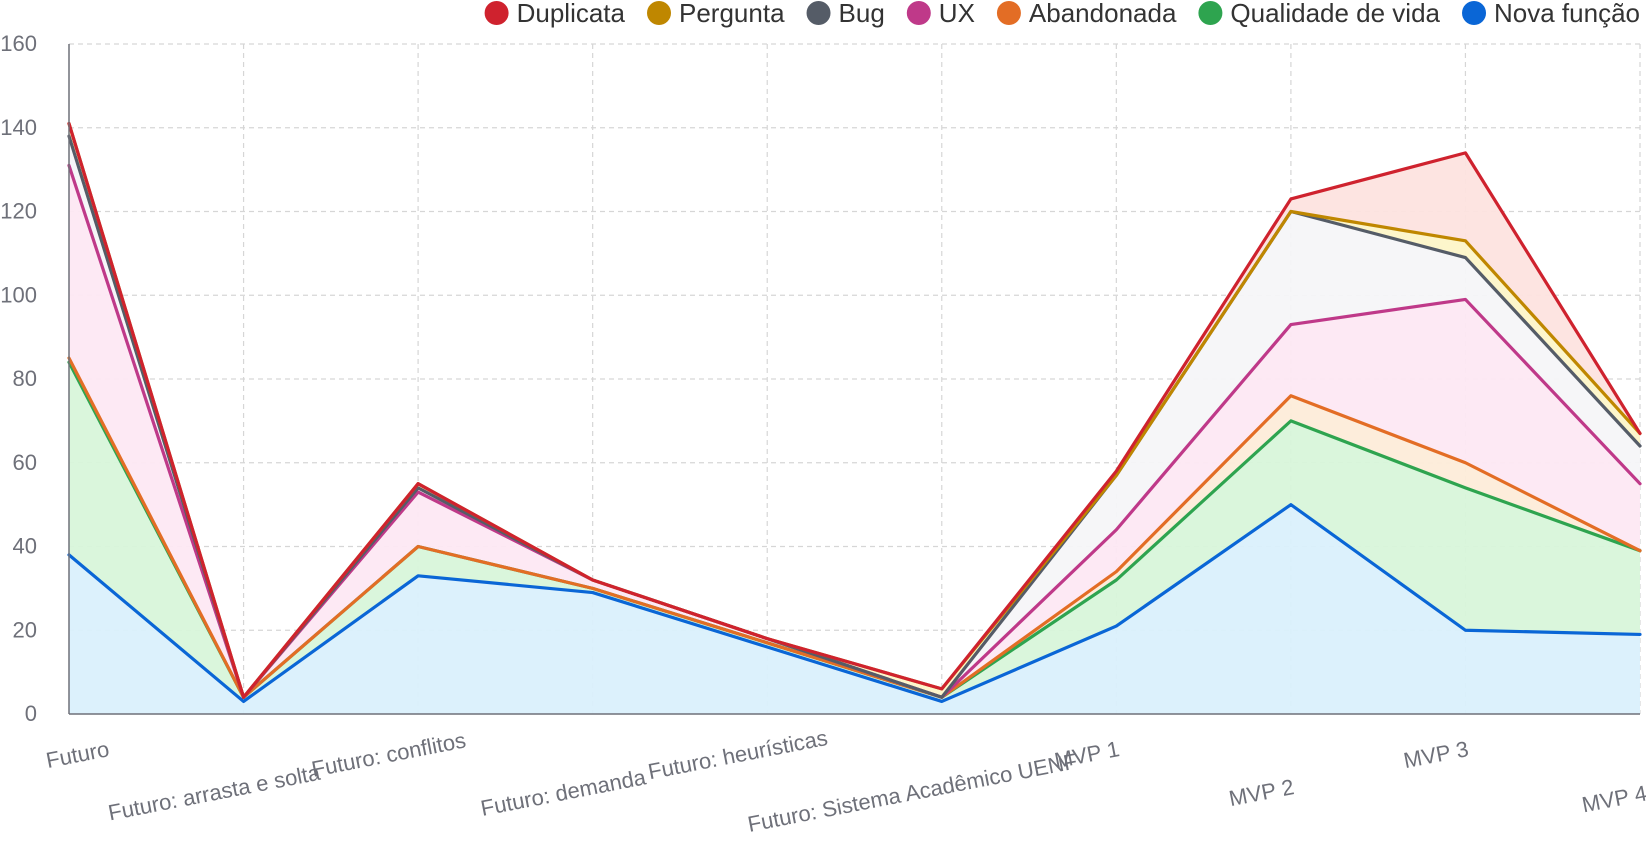  Describe the element at coordinates (913, 792) in the screenshot. I see `x-tick-label: Futuro: Sistema Acadêmico UENF` at that location.